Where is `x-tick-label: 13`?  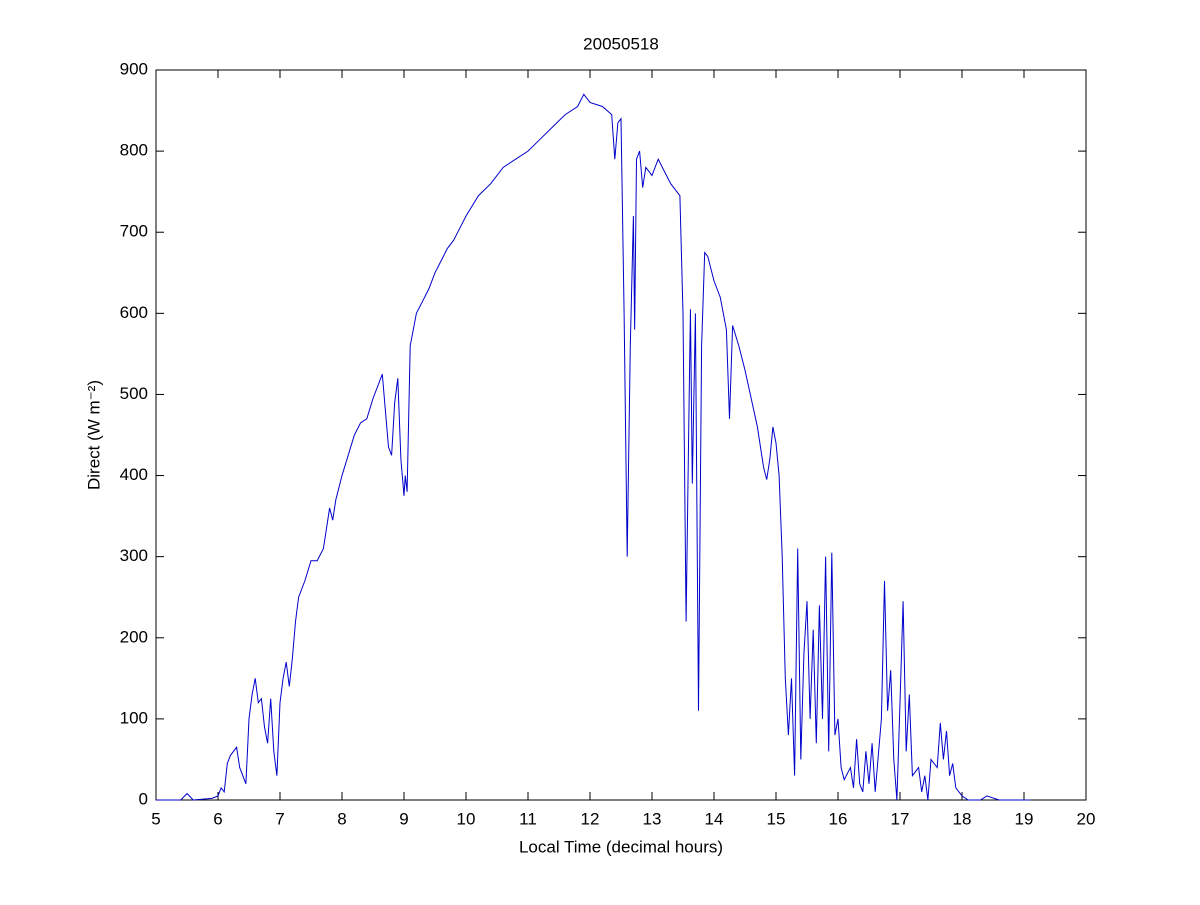
x-tick-label: 13 is located at coordinates (652, 818).